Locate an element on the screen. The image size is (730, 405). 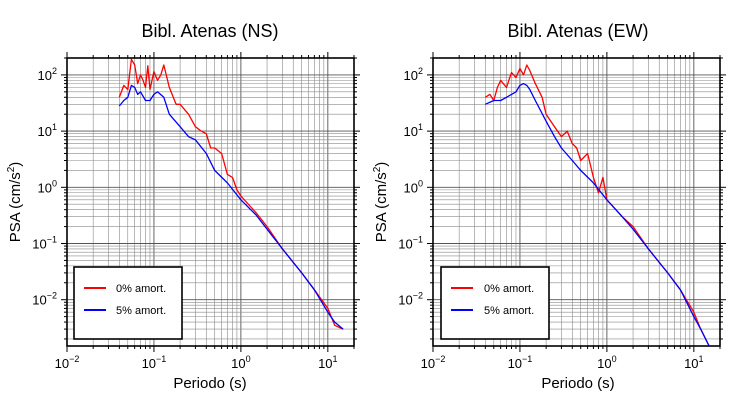
chart-title: Bibl. Atenas (EW) is located at coordinates (577, 31).